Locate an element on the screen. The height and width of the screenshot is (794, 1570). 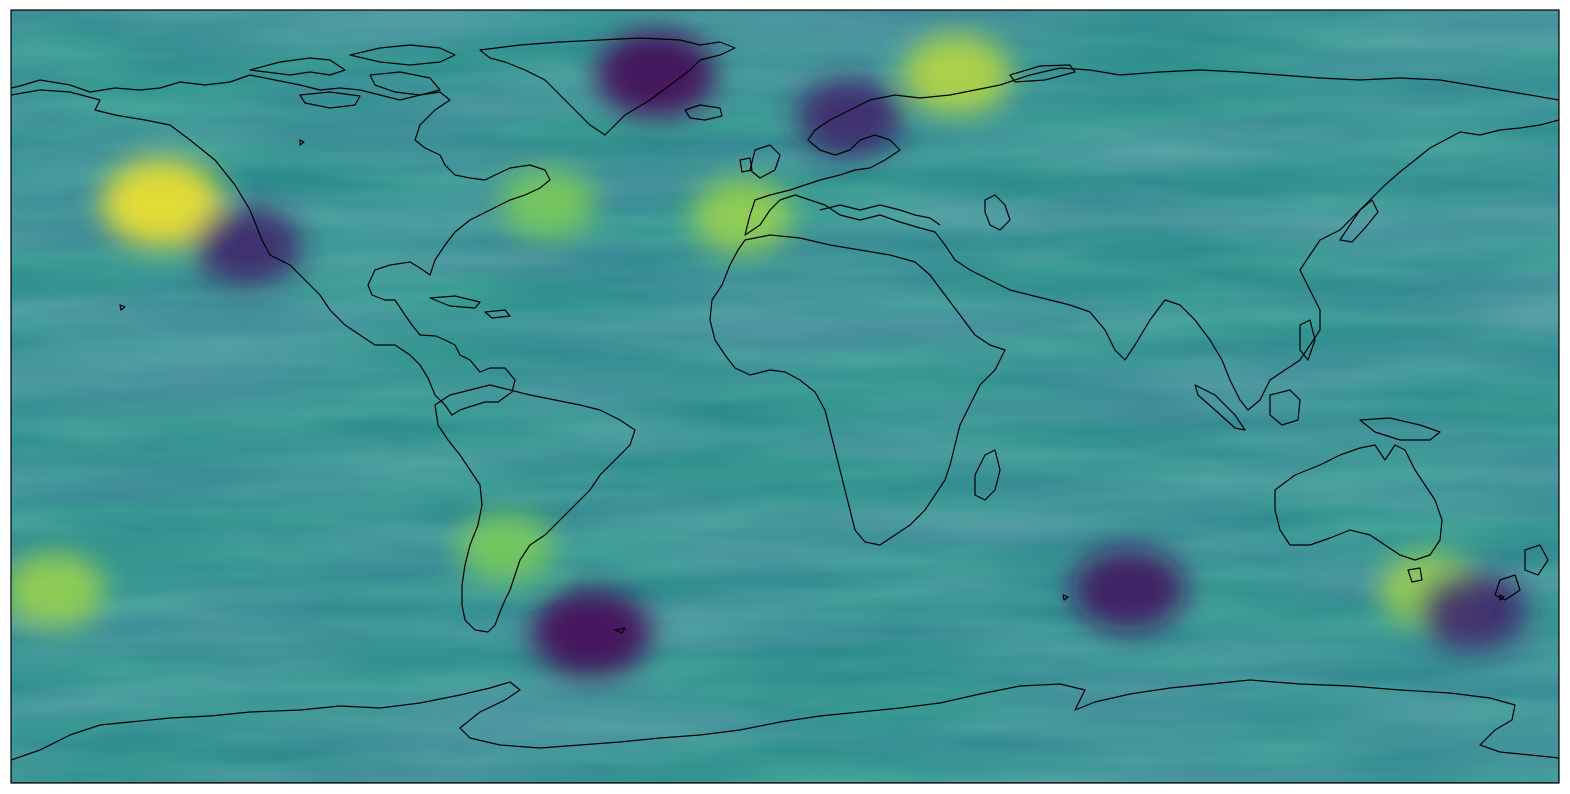
coastline-greenland is located at coordinates (607, 86).